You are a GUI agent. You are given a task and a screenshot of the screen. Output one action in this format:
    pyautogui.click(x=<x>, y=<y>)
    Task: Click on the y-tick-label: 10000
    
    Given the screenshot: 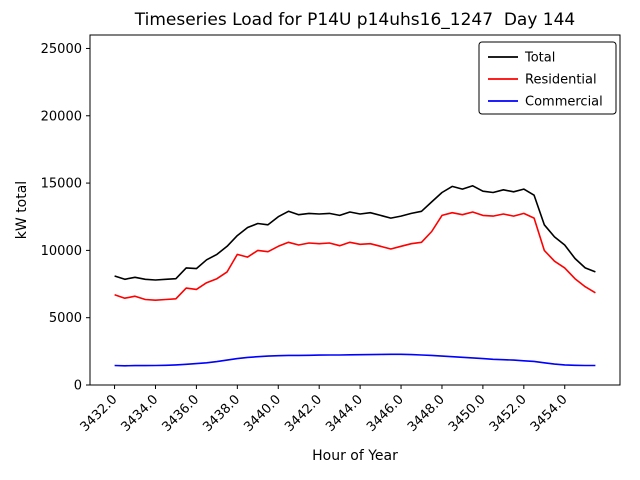 What is the action you would take?
    pyautogui.click(x=61, y=251)
    